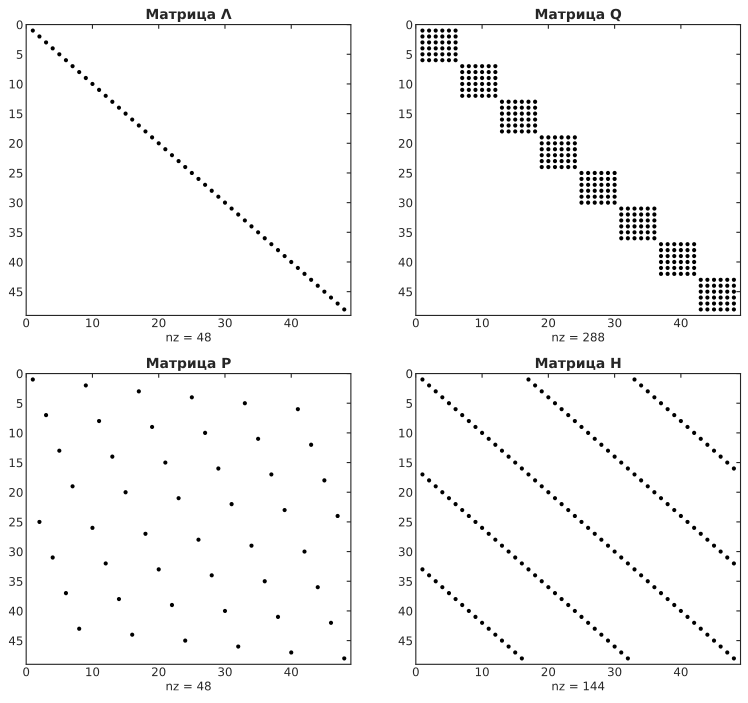 The width and height of the screenshot is (748, 703). Describe the element at coordinates (482, 323) in the screenshot. I see `x-tick-label: 10` at that location.